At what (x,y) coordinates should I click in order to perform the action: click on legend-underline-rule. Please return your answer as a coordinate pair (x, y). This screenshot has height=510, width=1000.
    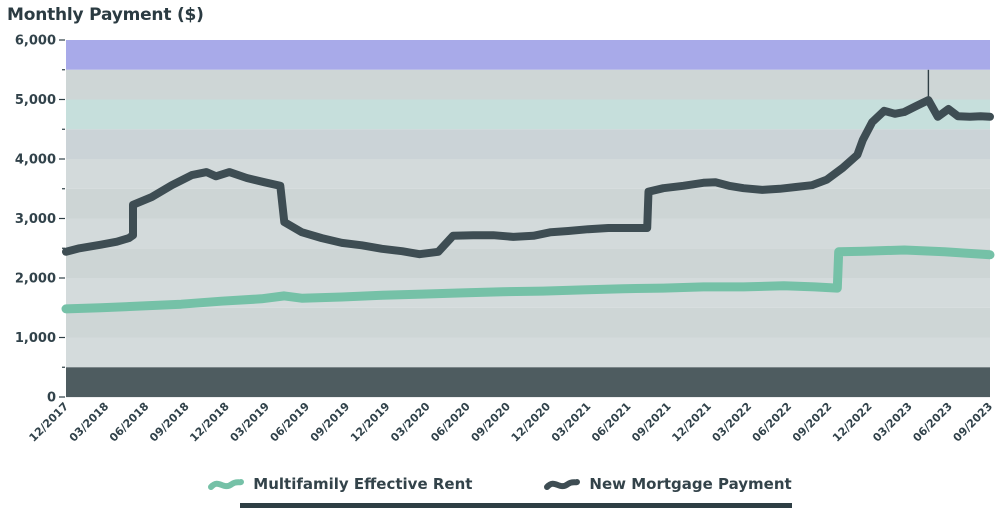
    Looking at the image, I should click on (516, 505).